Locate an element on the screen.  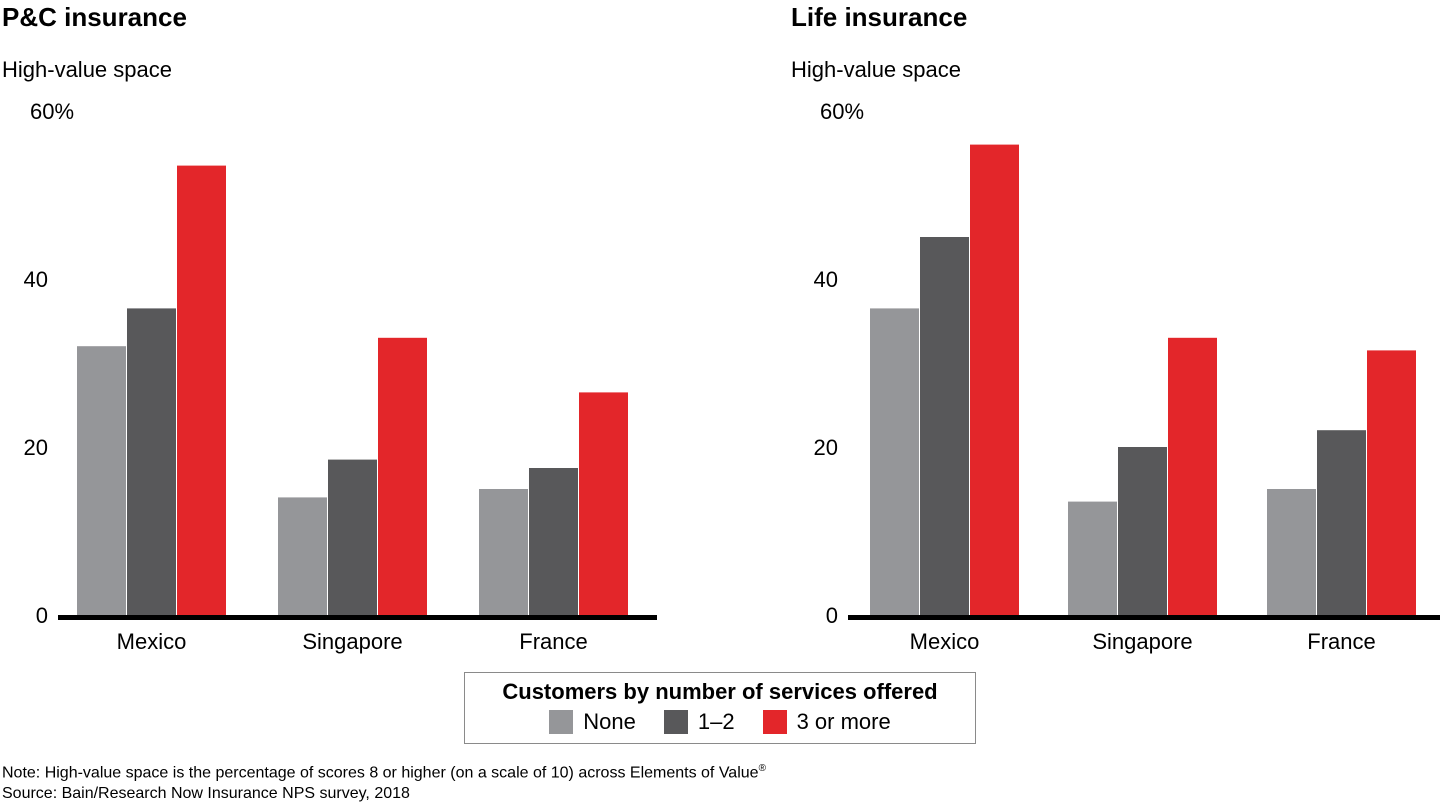
legend-item-none: None is located at coordinates (592, 722).